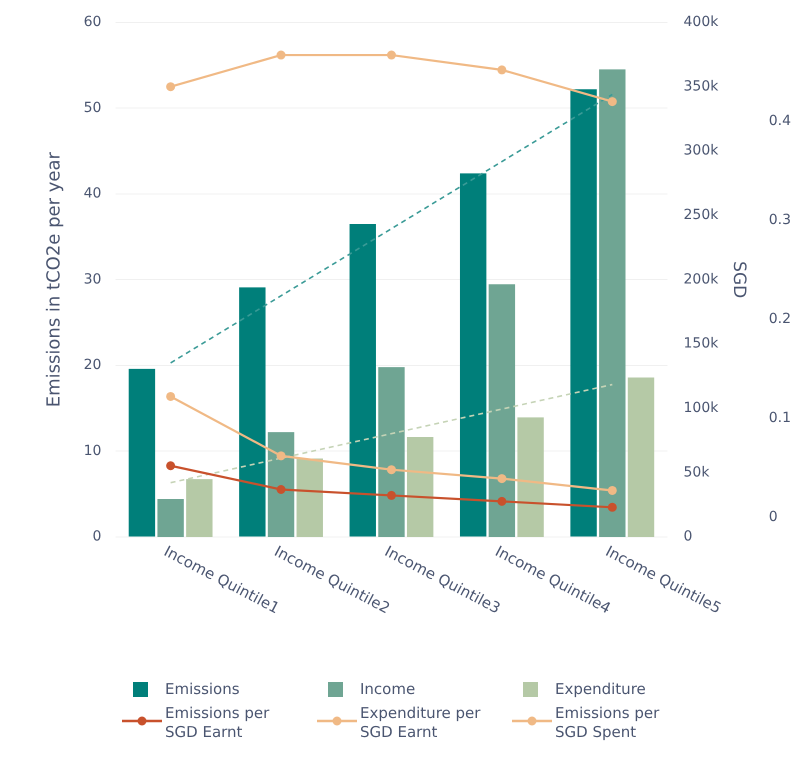 Image resolution: width=803 pixels, height=760 pixels. Describe the element at coordinates (203, 689) in the screenshot. I see `legend-label: Emissions` at that location.